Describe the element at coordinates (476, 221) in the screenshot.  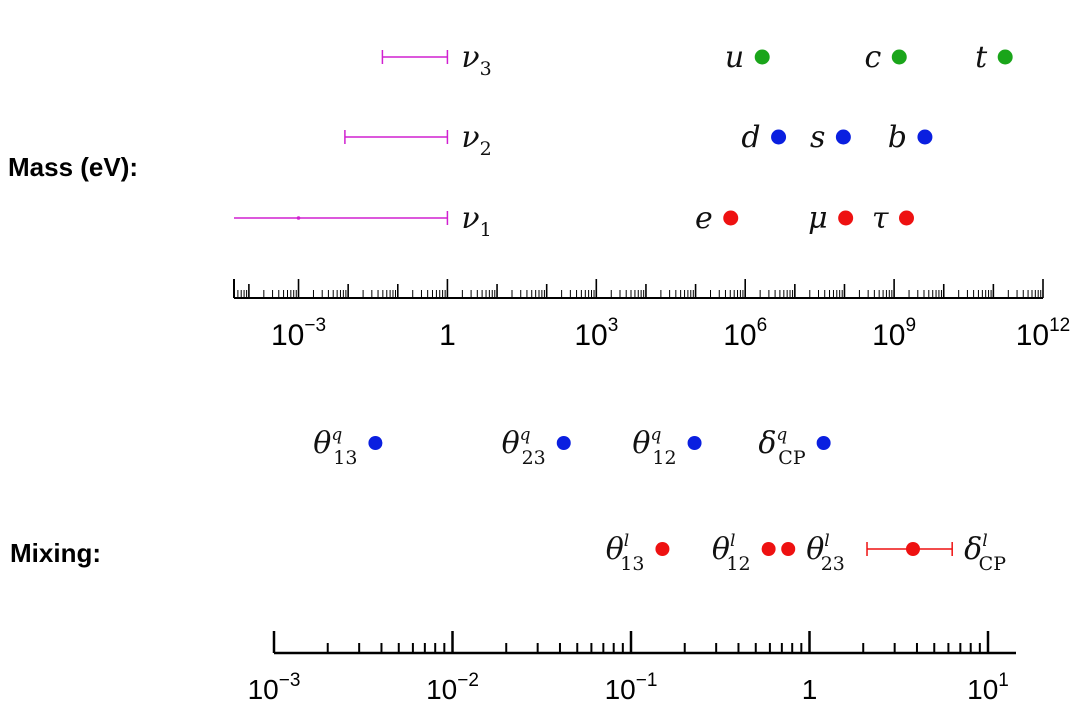
I see `neutrino-label-1: ν1` at that location.